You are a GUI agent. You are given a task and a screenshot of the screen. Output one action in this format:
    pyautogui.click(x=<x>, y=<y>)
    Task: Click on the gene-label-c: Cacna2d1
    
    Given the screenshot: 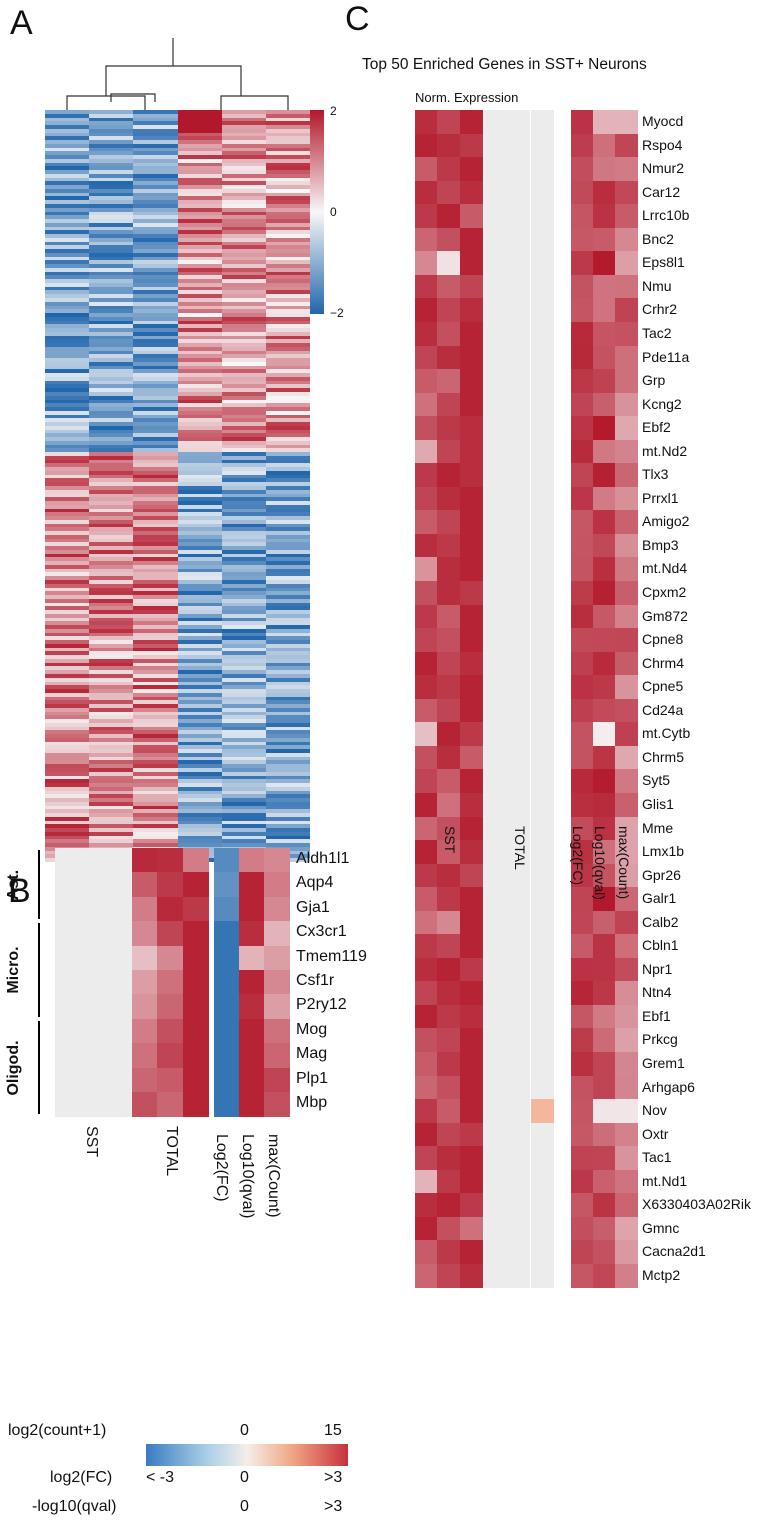 What is the action you would take?
    pyautogui.click(x=674, y=1251)
    